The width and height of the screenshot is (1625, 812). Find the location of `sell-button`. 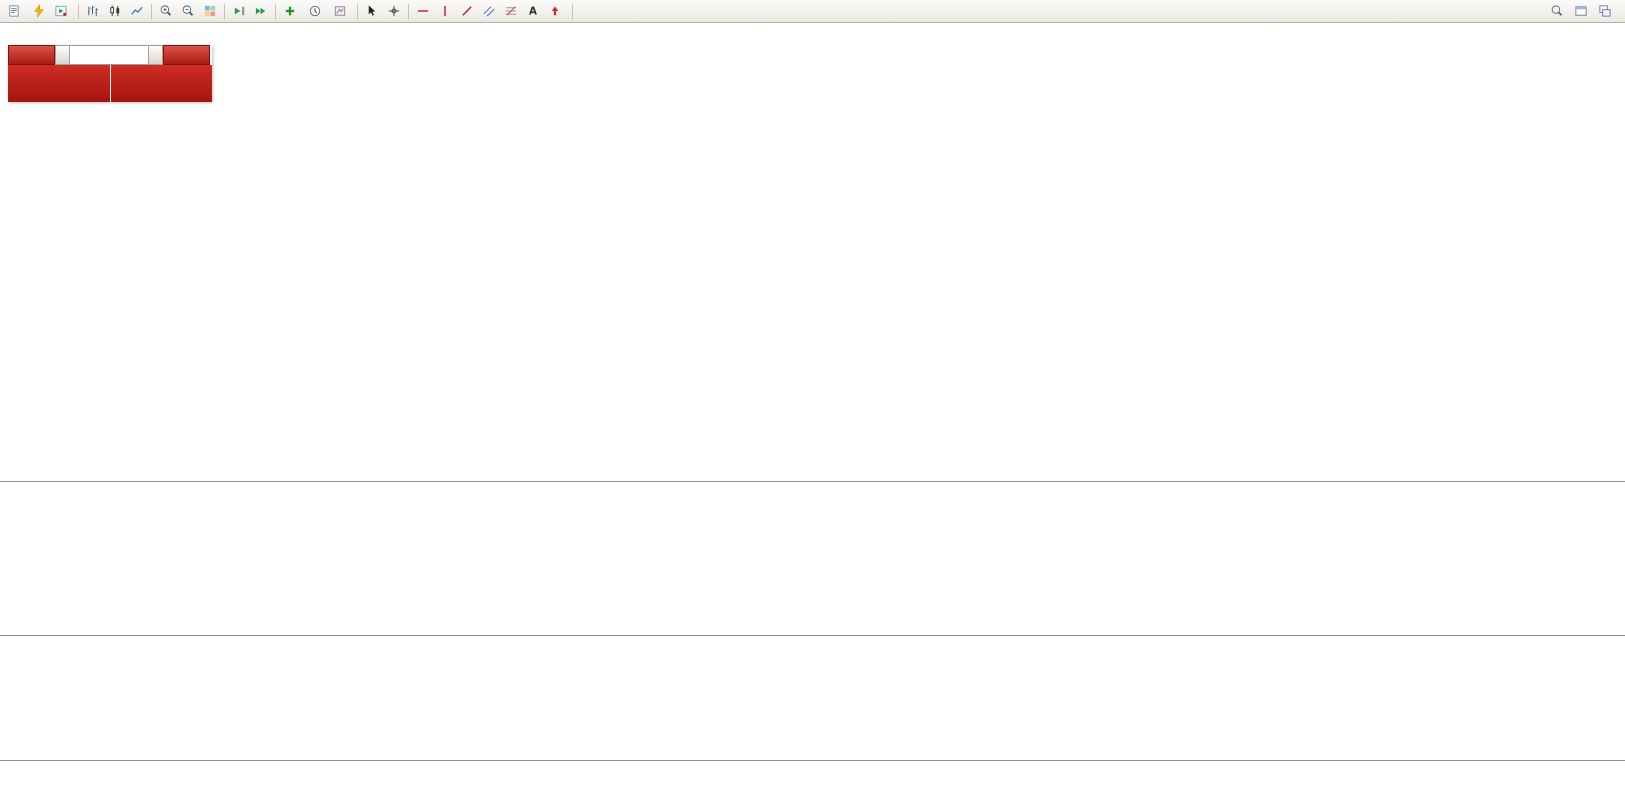

sell-button is located at coordinates (31, 55).